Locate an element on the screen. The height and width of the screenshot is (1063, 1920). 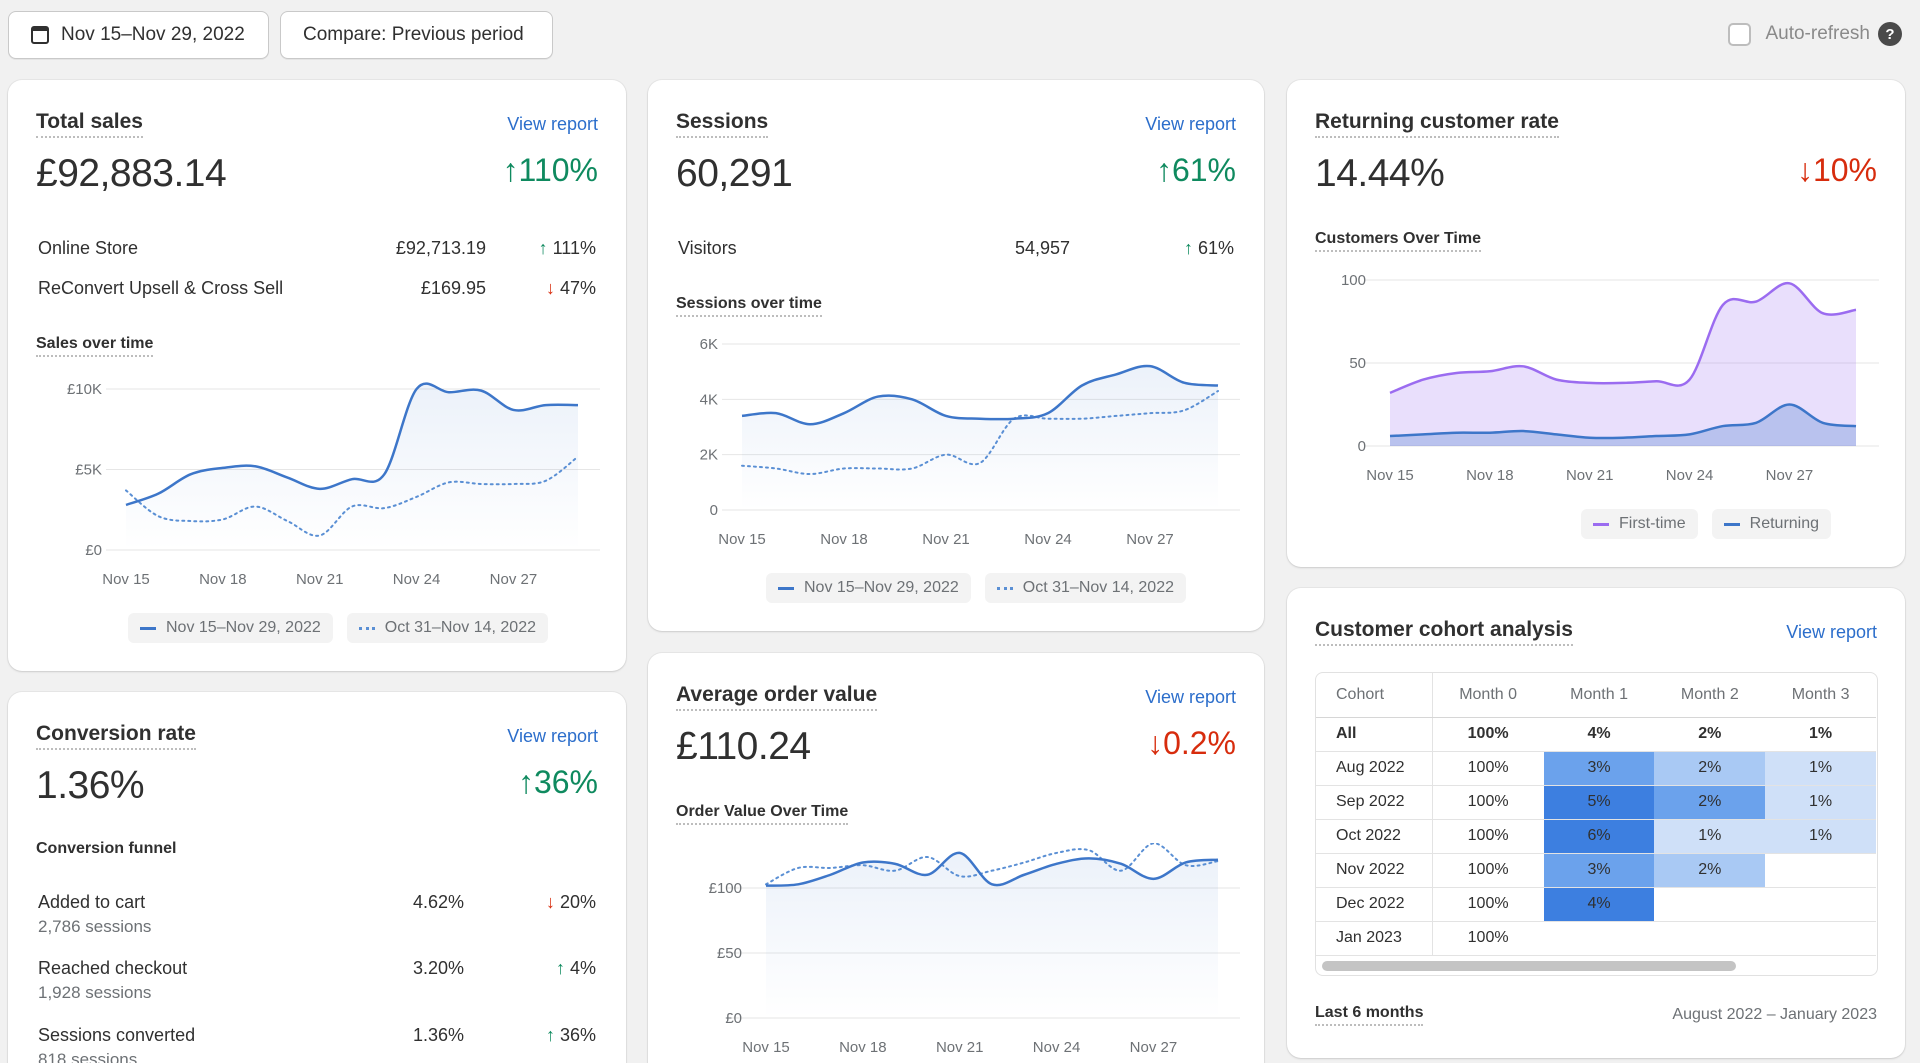
y-tick-label: £5K is located at coordinates (88, 470).